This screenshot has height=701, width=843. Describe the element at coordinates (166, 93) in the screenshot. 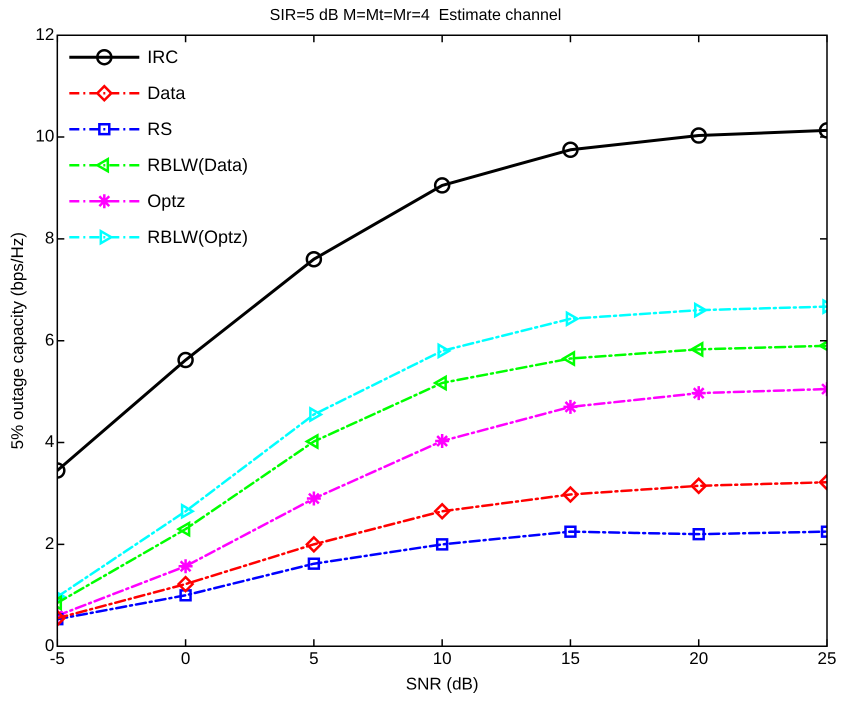

I see `legend-label: Data` at that location.